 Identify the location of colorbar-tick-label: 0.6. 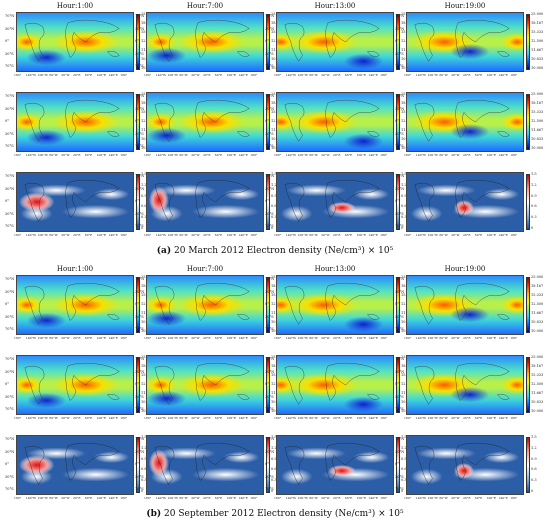
(274, 206).